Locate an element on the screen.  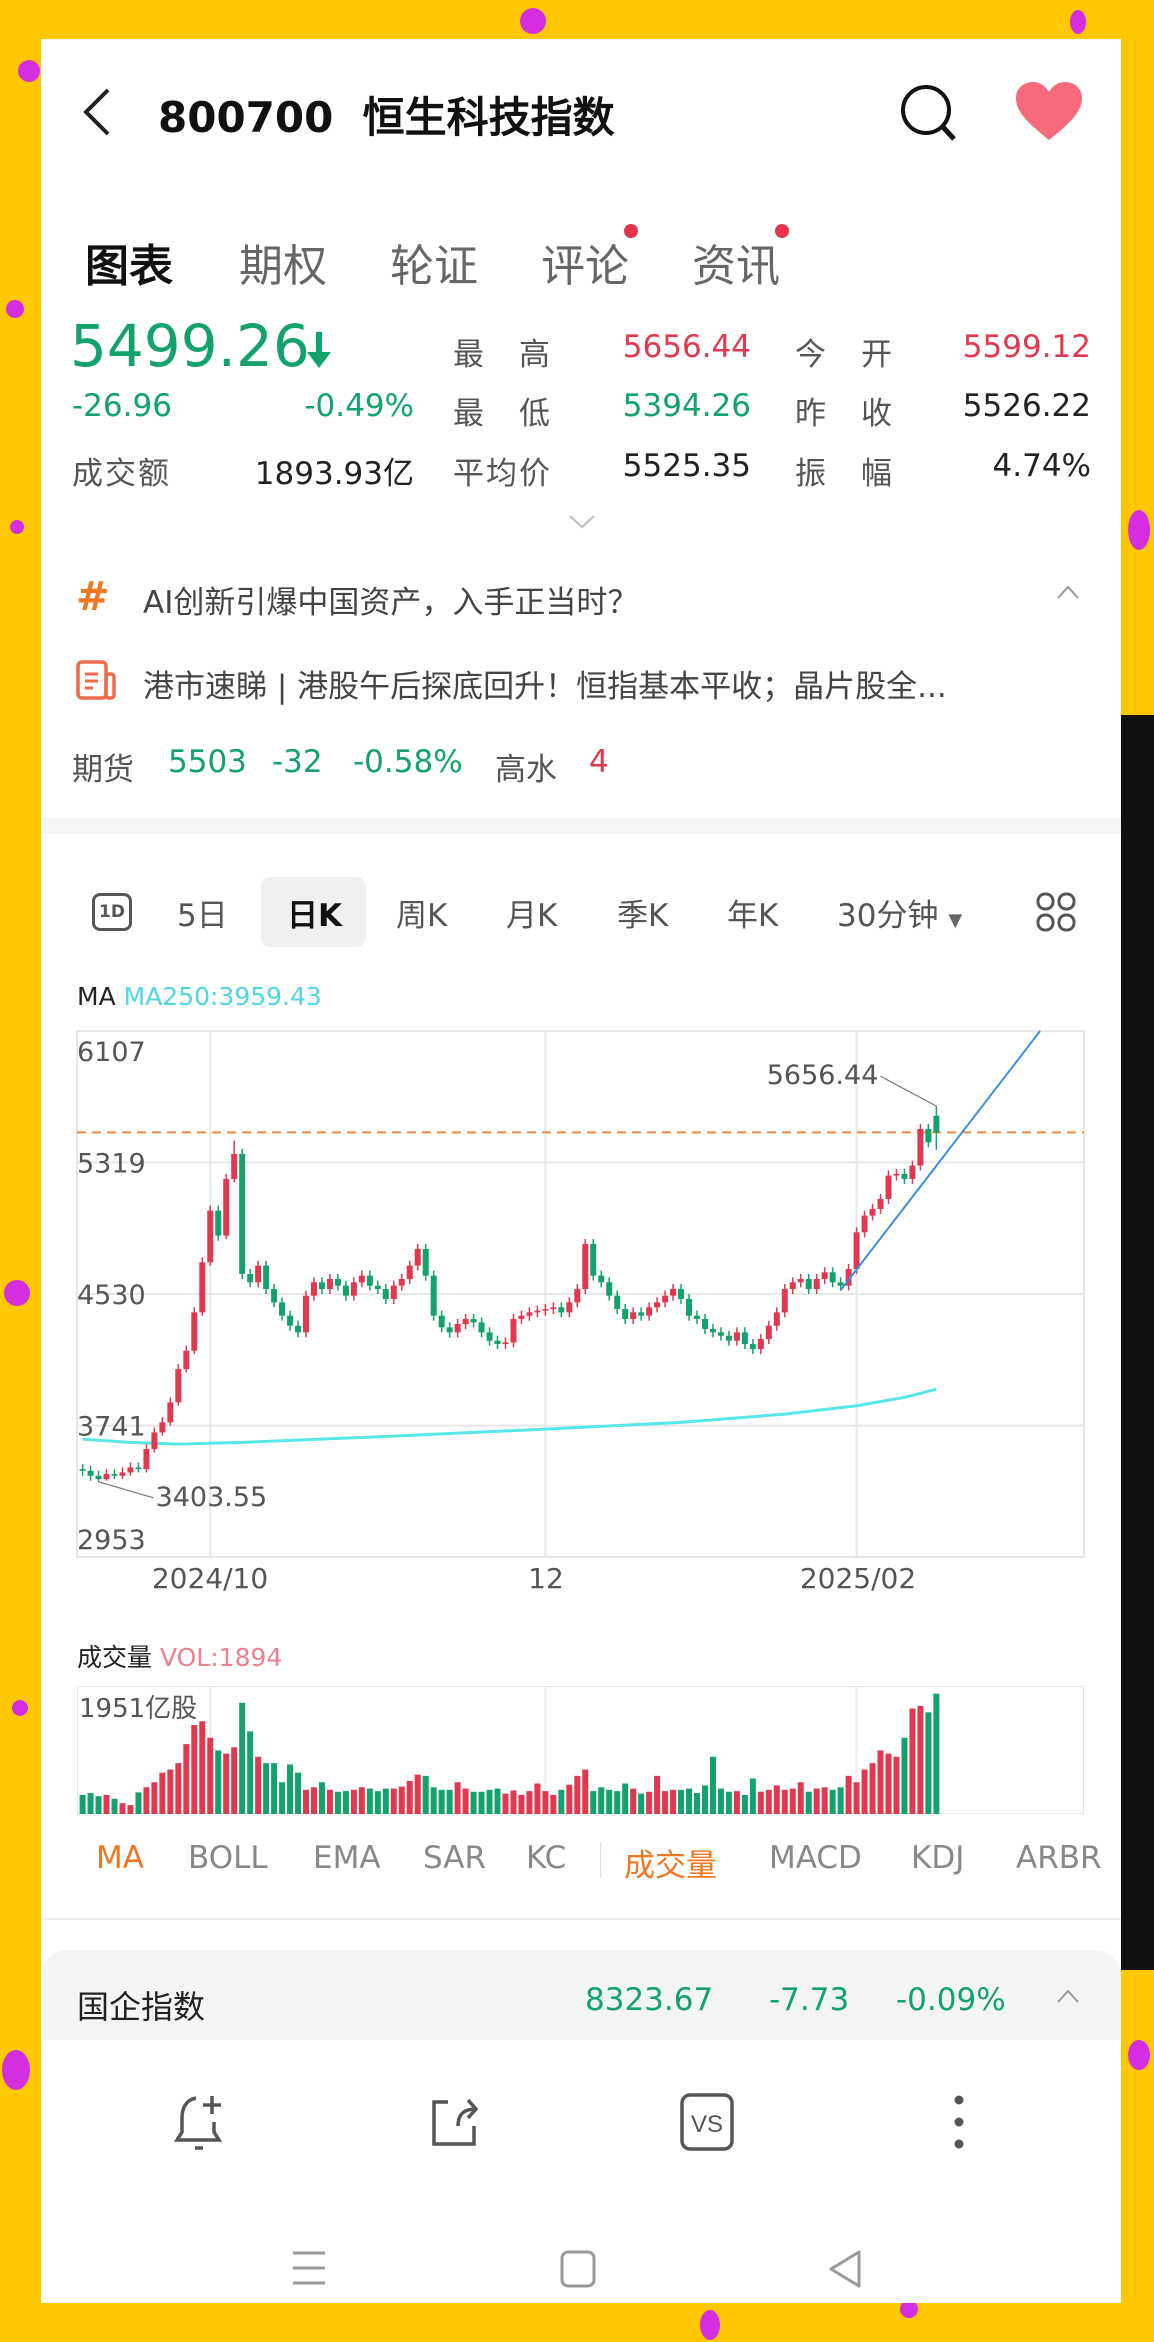
home-icon is located at coordinates (578, 2269).